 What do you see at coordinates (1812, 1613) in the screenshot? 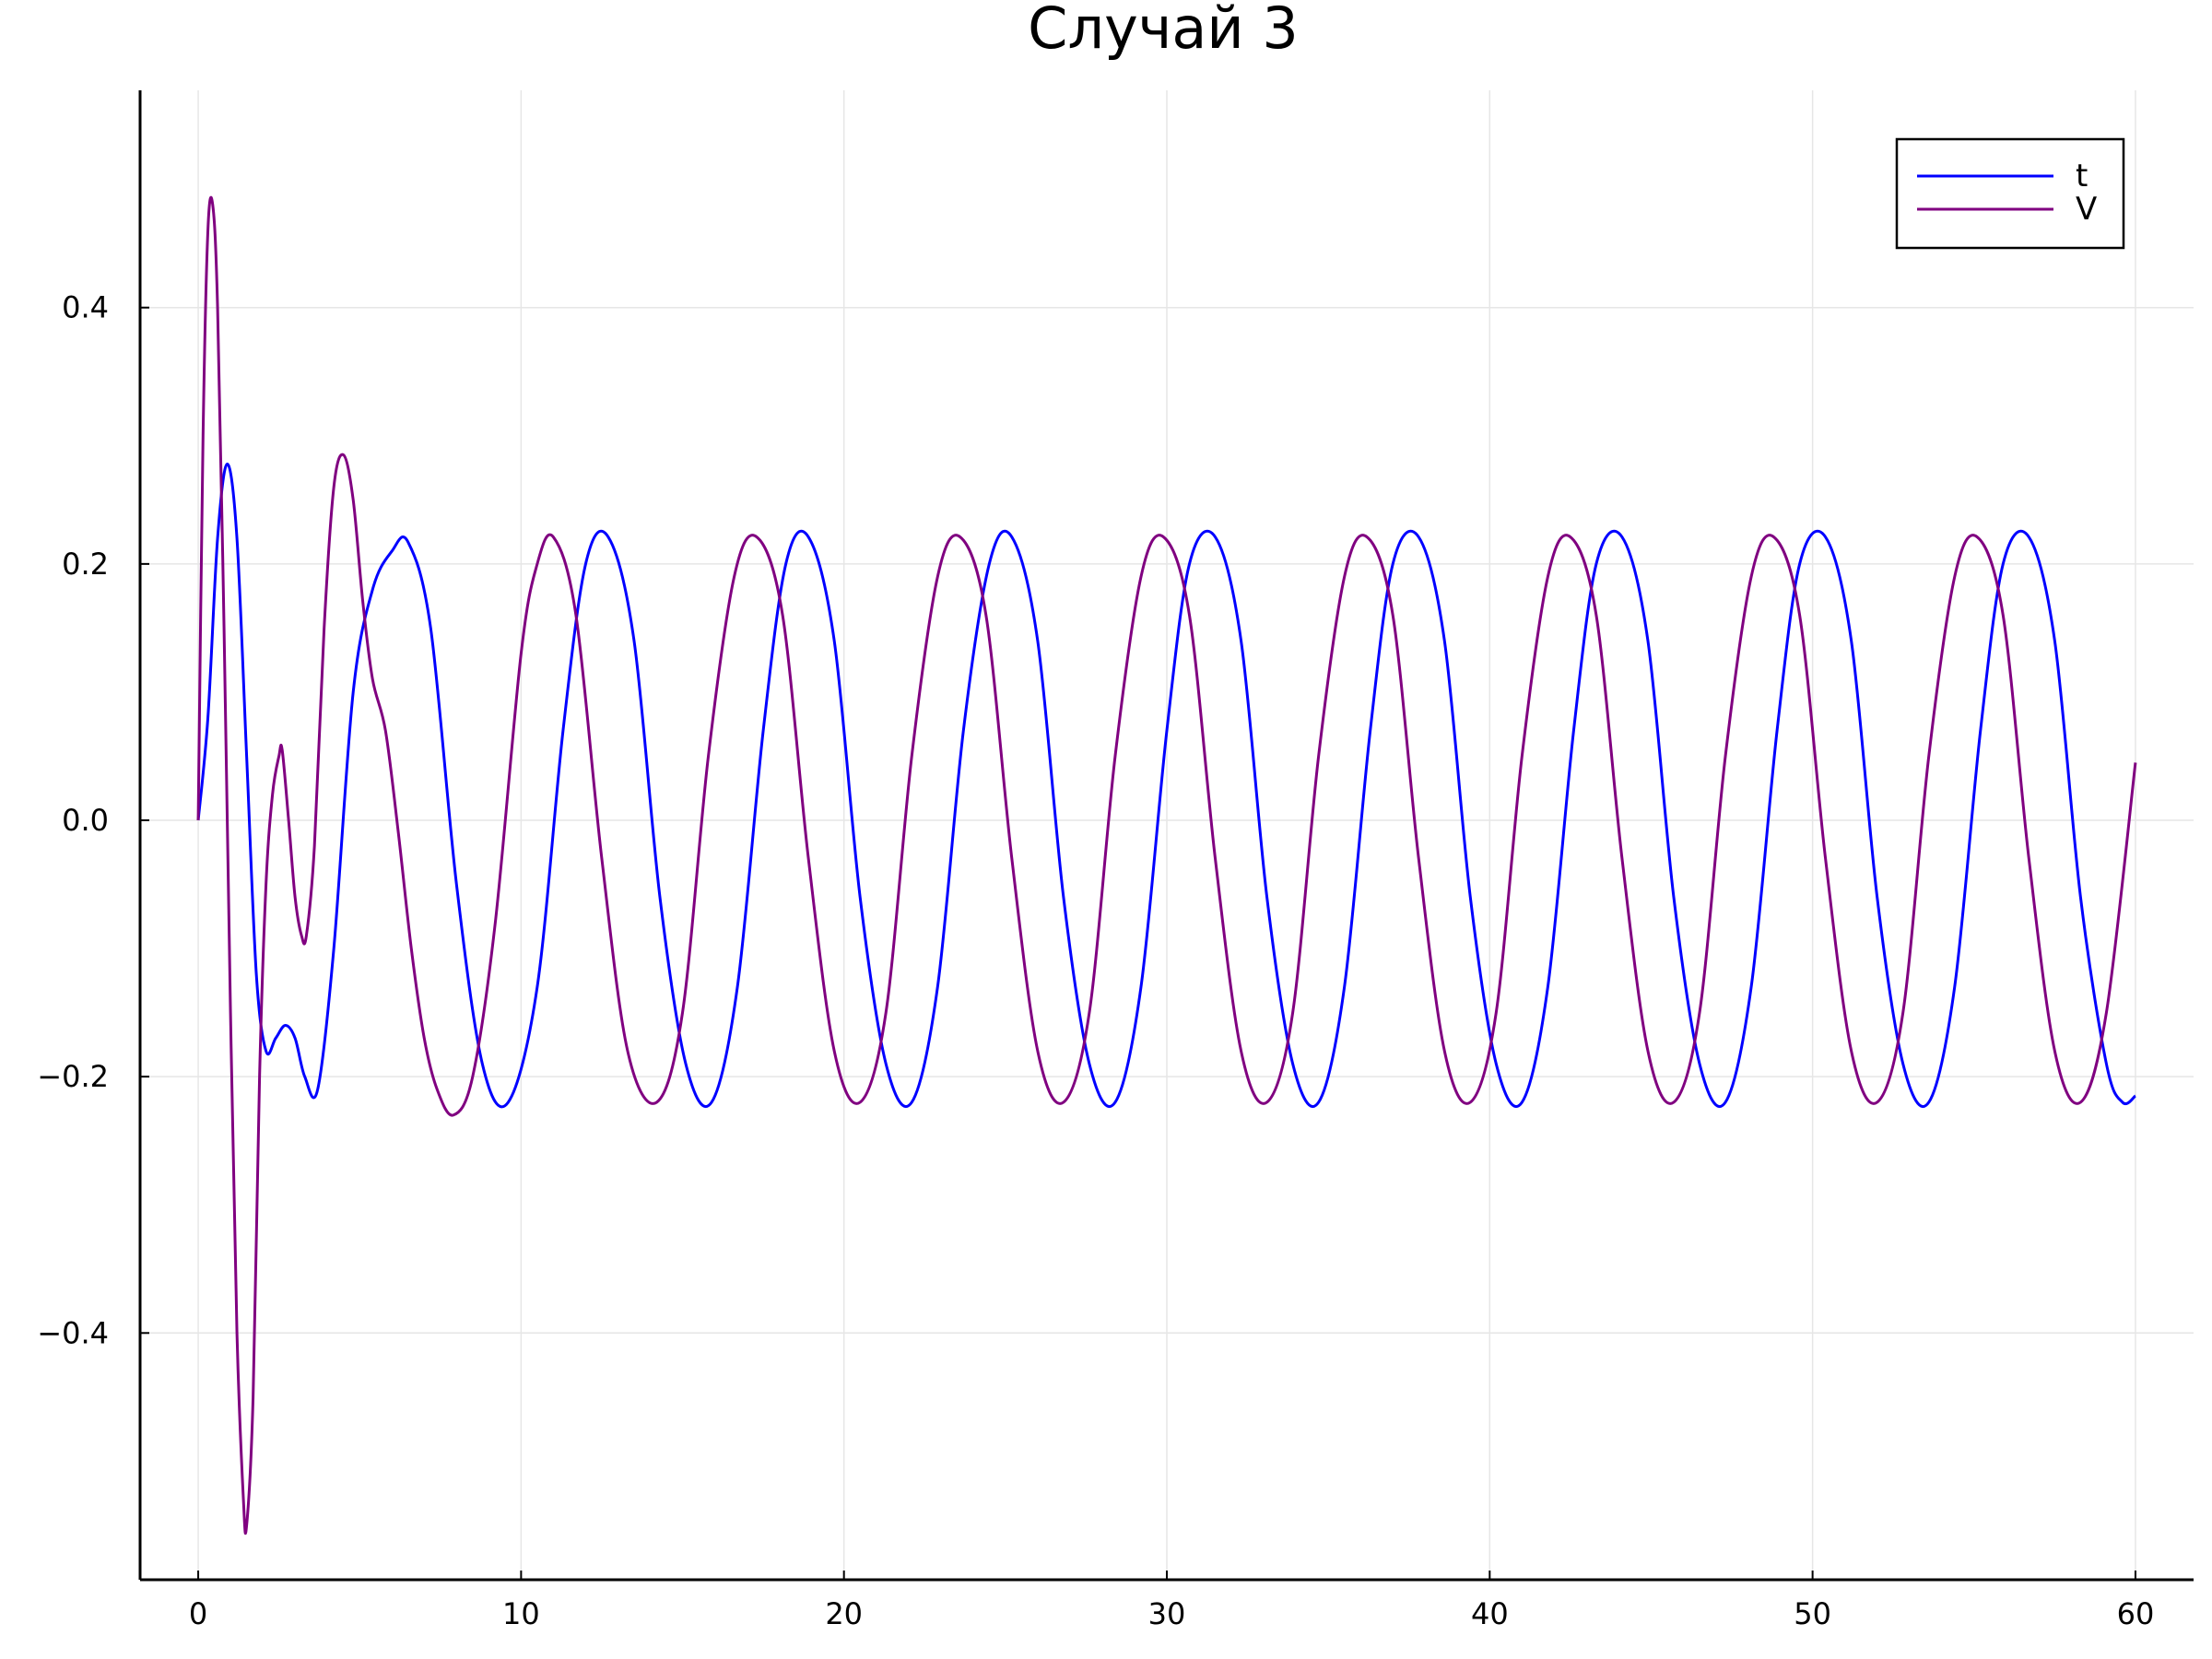
I see `x-tick-label: 50` at bounding box center [1812, 1613].